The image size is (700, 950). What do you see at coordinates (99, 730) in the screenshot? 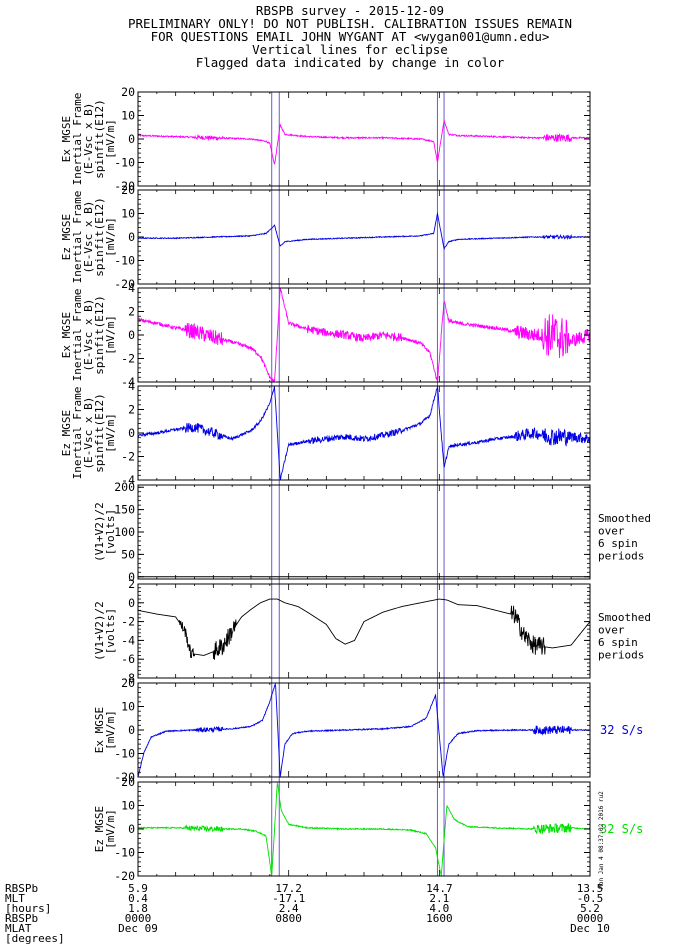
I see `panel-7-ylabel-line-1: Ex MGSE` at bounding box center [99, 730].